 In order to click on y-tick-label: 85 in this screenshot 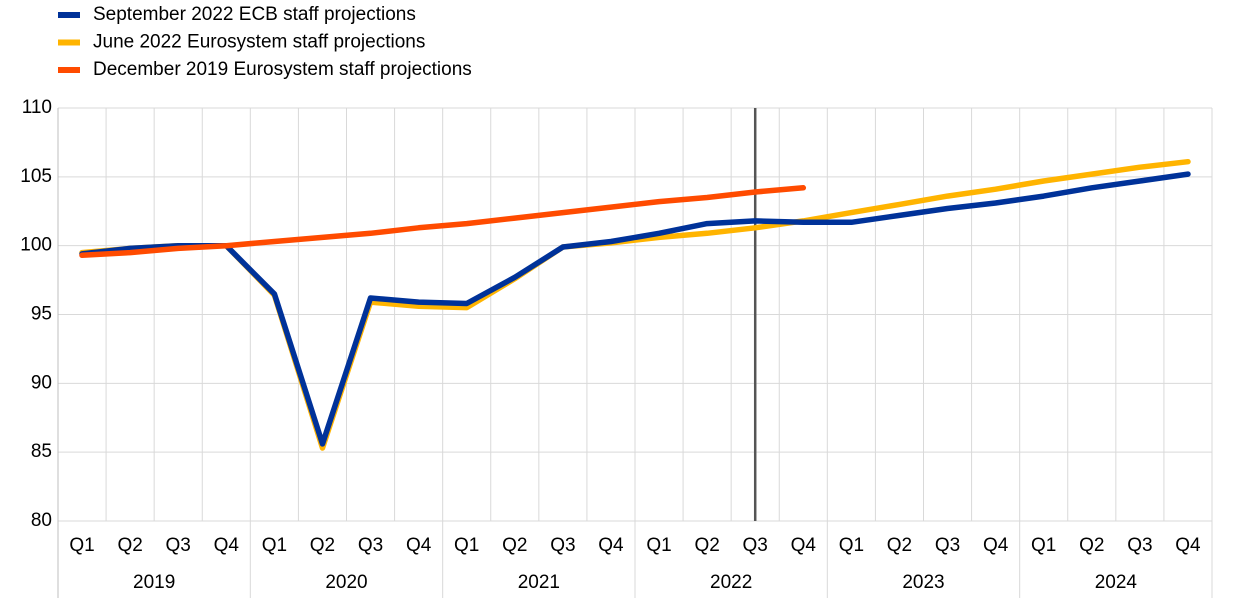, I will do `click(41, 451)`.